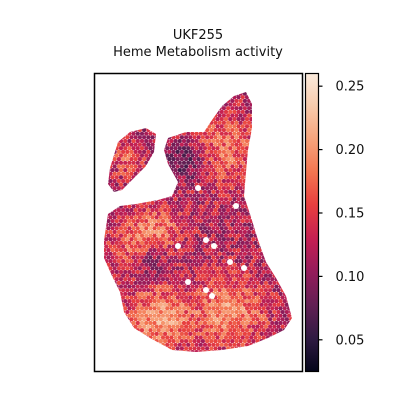  What do you see at coordinates (198, 188) in the screenshot?
I see `tissue-gap` at bounding box center [198, 188].